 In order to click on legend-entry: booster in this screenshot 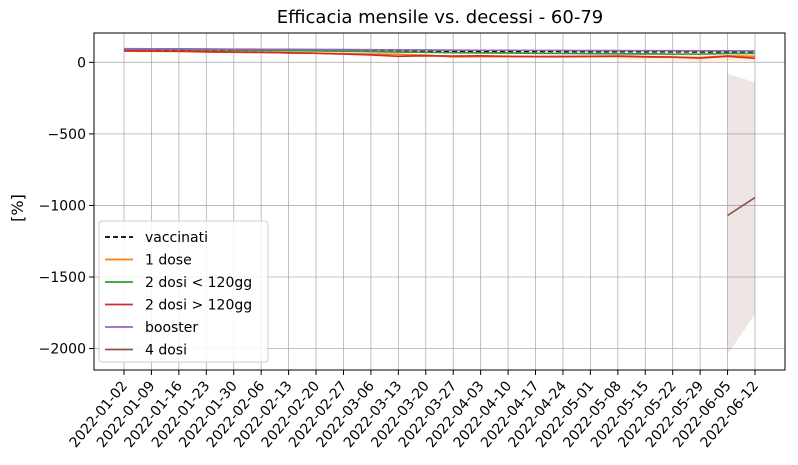, I will do `click(171, 328)`.